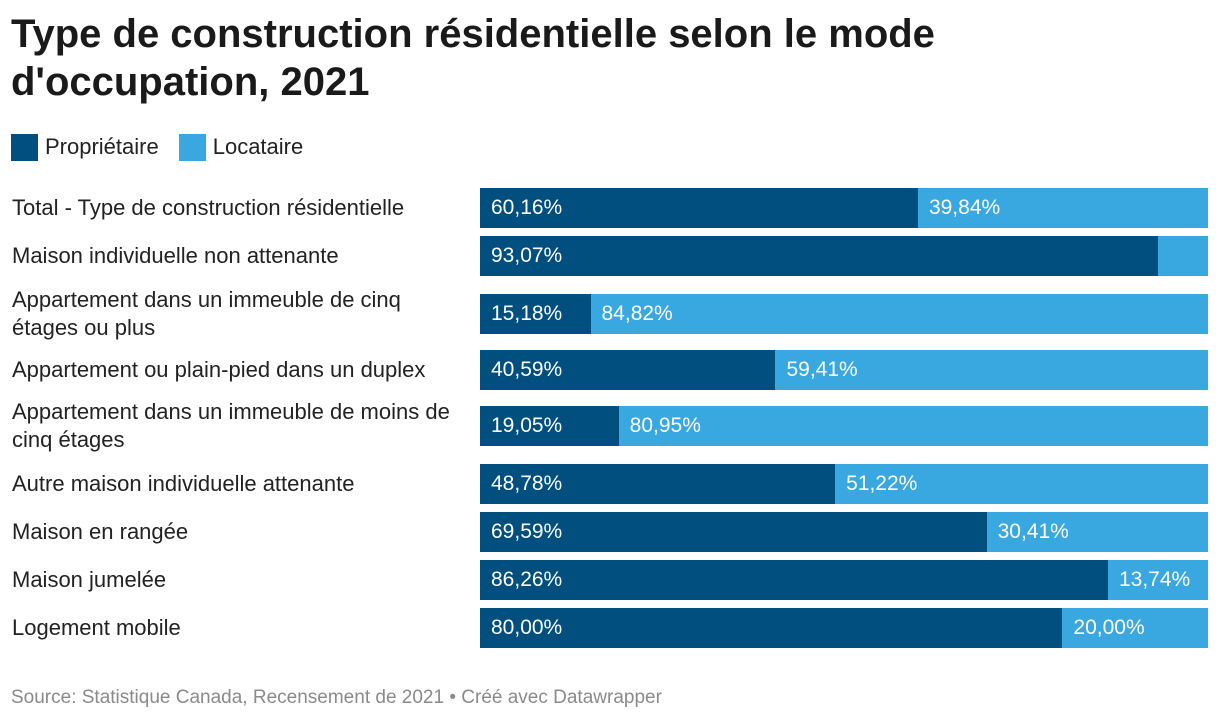 This screenshot has width=1220, height=724. Describe the element at coordinates (527, 531) in the screenshot. I see `data-label: 69,59%` at that location.